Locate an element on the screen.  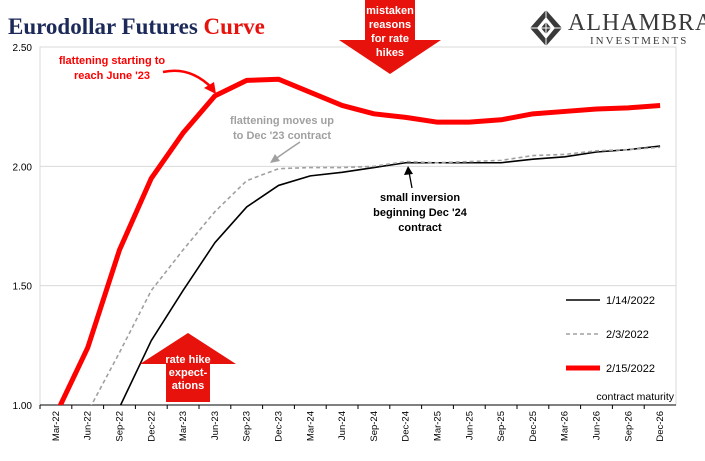
x-tick-label: Mar-23 is located at coordinates (183, 426).